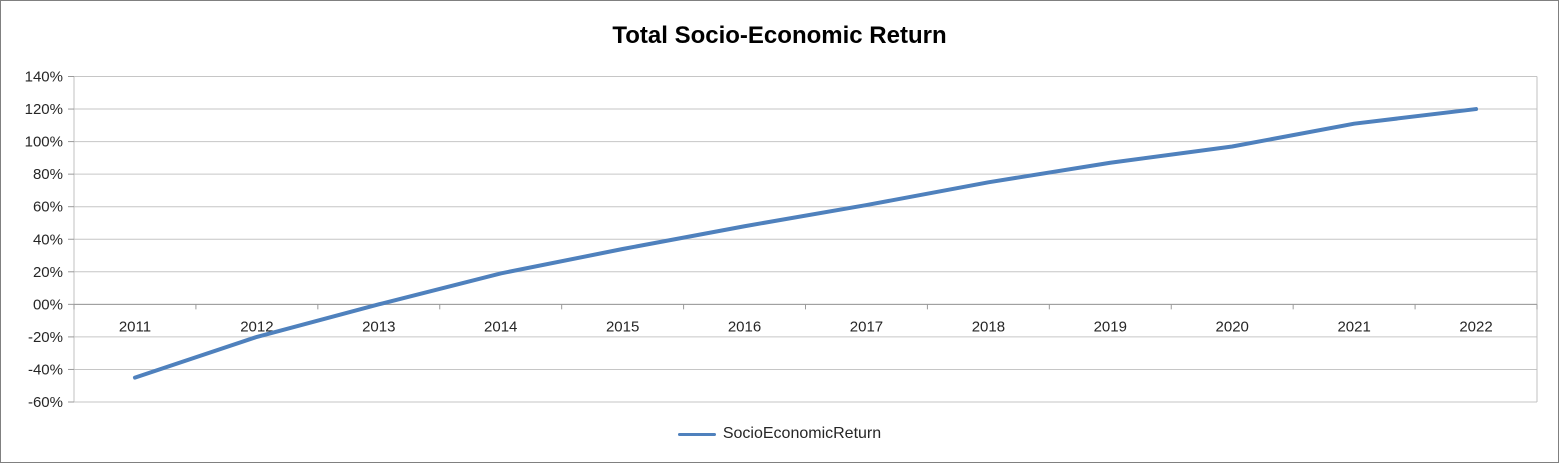  I want to click on y-axis-label: -20%, so click(45, 337).